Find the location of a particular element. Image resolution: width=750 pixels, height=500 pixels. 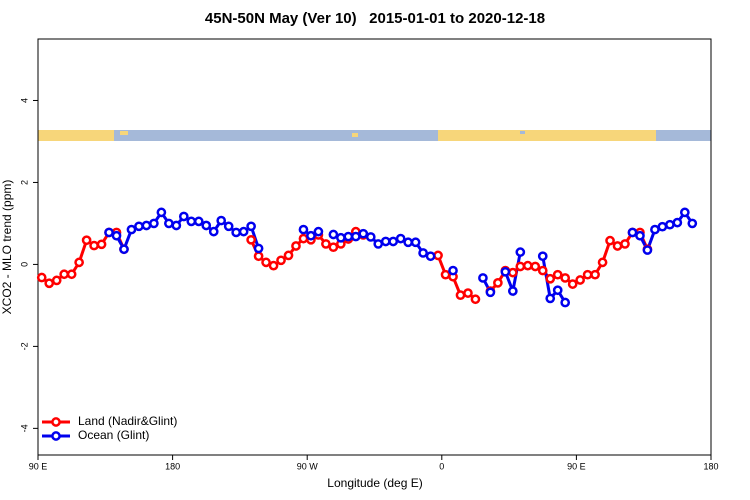

x-tick-label: 0 is located at coordinates (441, 466).